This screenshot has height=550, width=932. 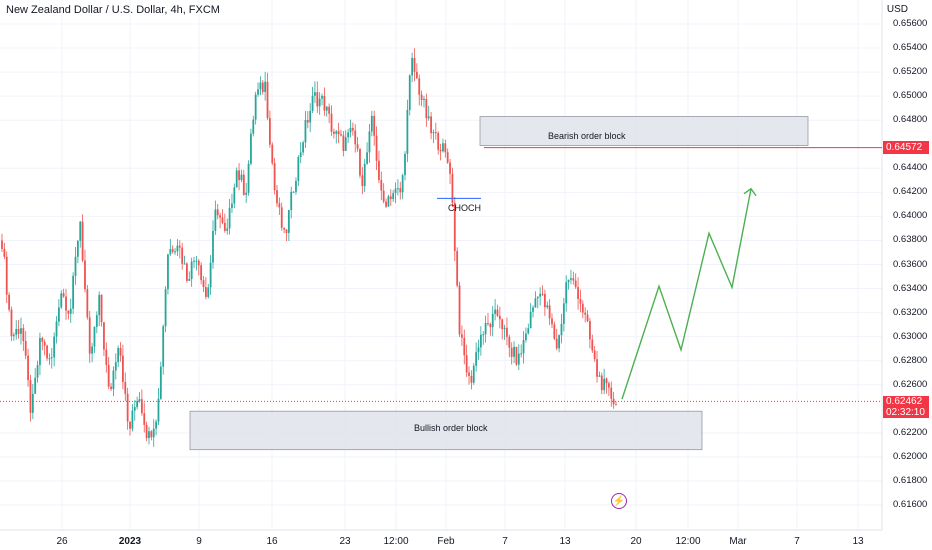 I want to click on price-tick: 0.62000, so click(x=910, y=456).